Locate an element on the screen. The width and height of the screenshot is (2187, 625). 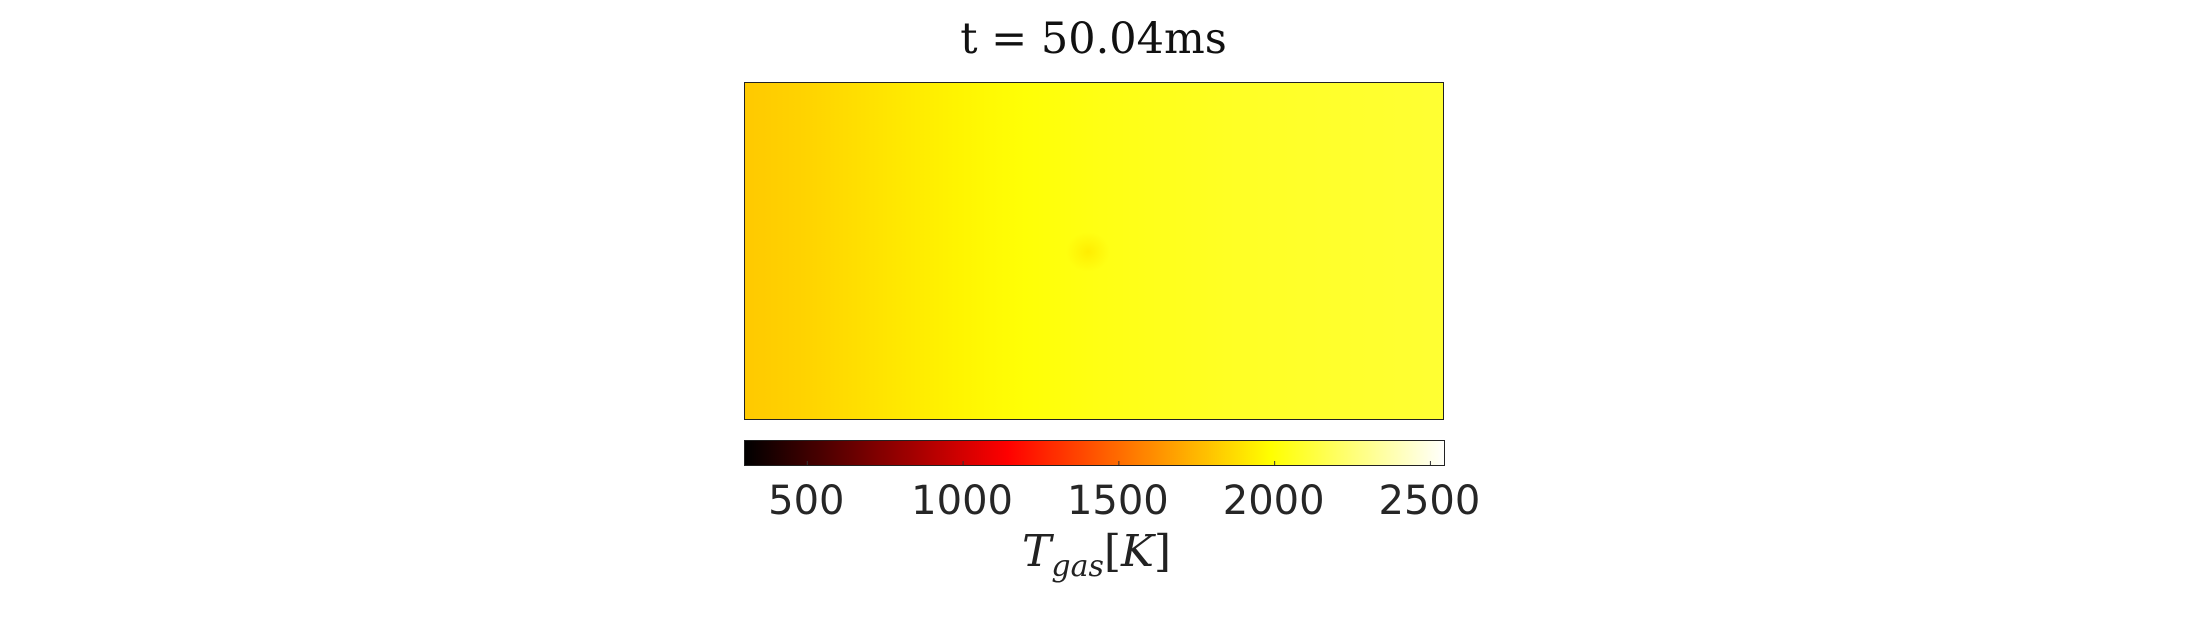
colorbar-tick-label: 1000 is located at coordinates (962, 501).